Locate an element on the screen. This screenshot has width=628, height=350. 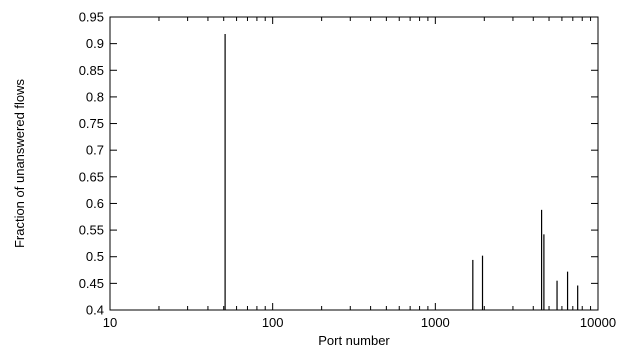
x-axis-label: Port number is located at coordinates (354, 340).